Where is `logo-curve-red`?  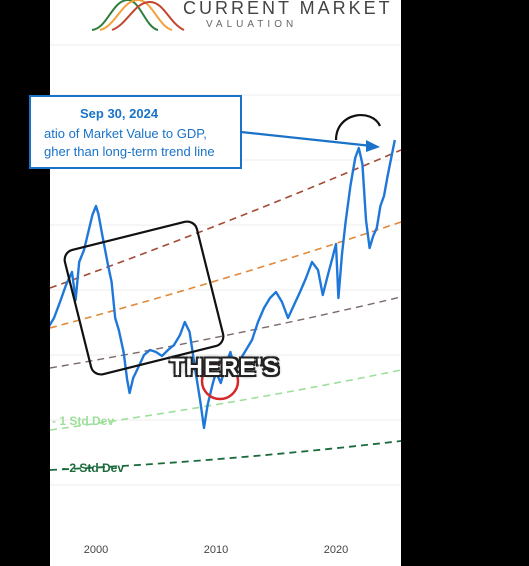
logo-curve-red is located at coordinates (148, 15).